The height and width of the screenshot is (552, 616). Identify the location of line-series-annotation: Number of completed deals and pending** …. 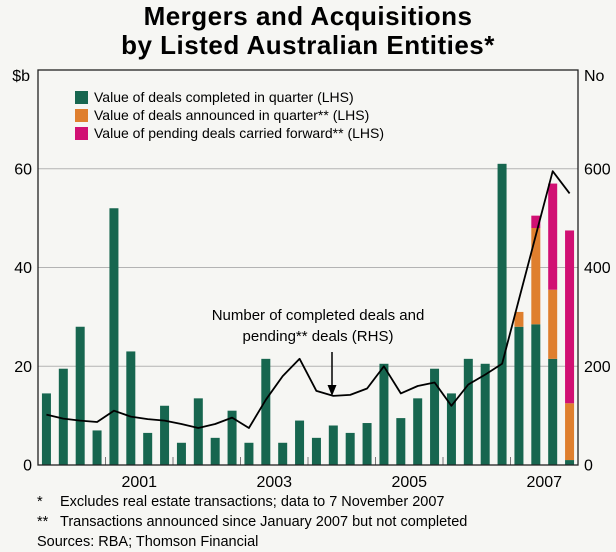
(318, 326).